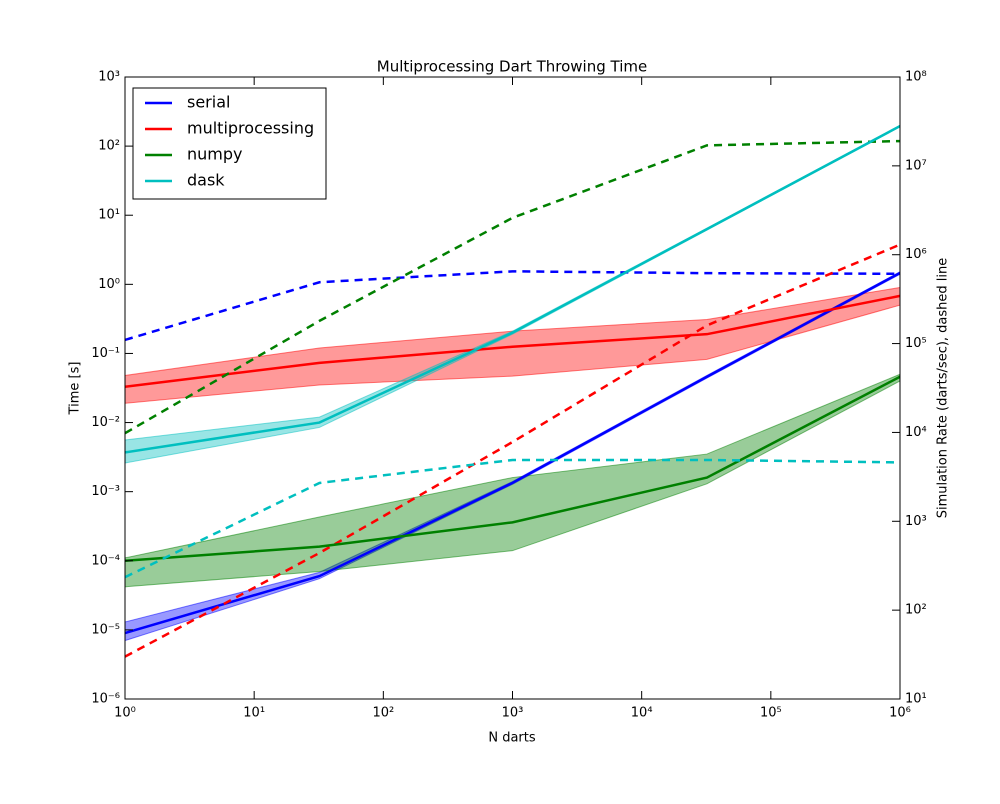 This screenshot has width=1000, height=804. I want to click on x-tick-label: 10³, so click(513, 713).